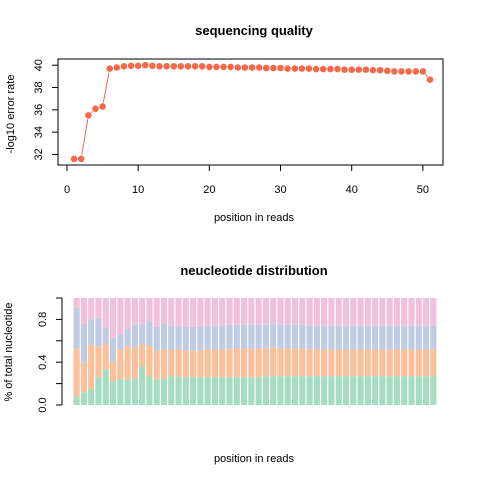 This screenshot has height=485, width=480. Describe the element at coordinates (43, 404) in the screenshot. I see `nucleotide-y-tick-label: 0.0` at that location.